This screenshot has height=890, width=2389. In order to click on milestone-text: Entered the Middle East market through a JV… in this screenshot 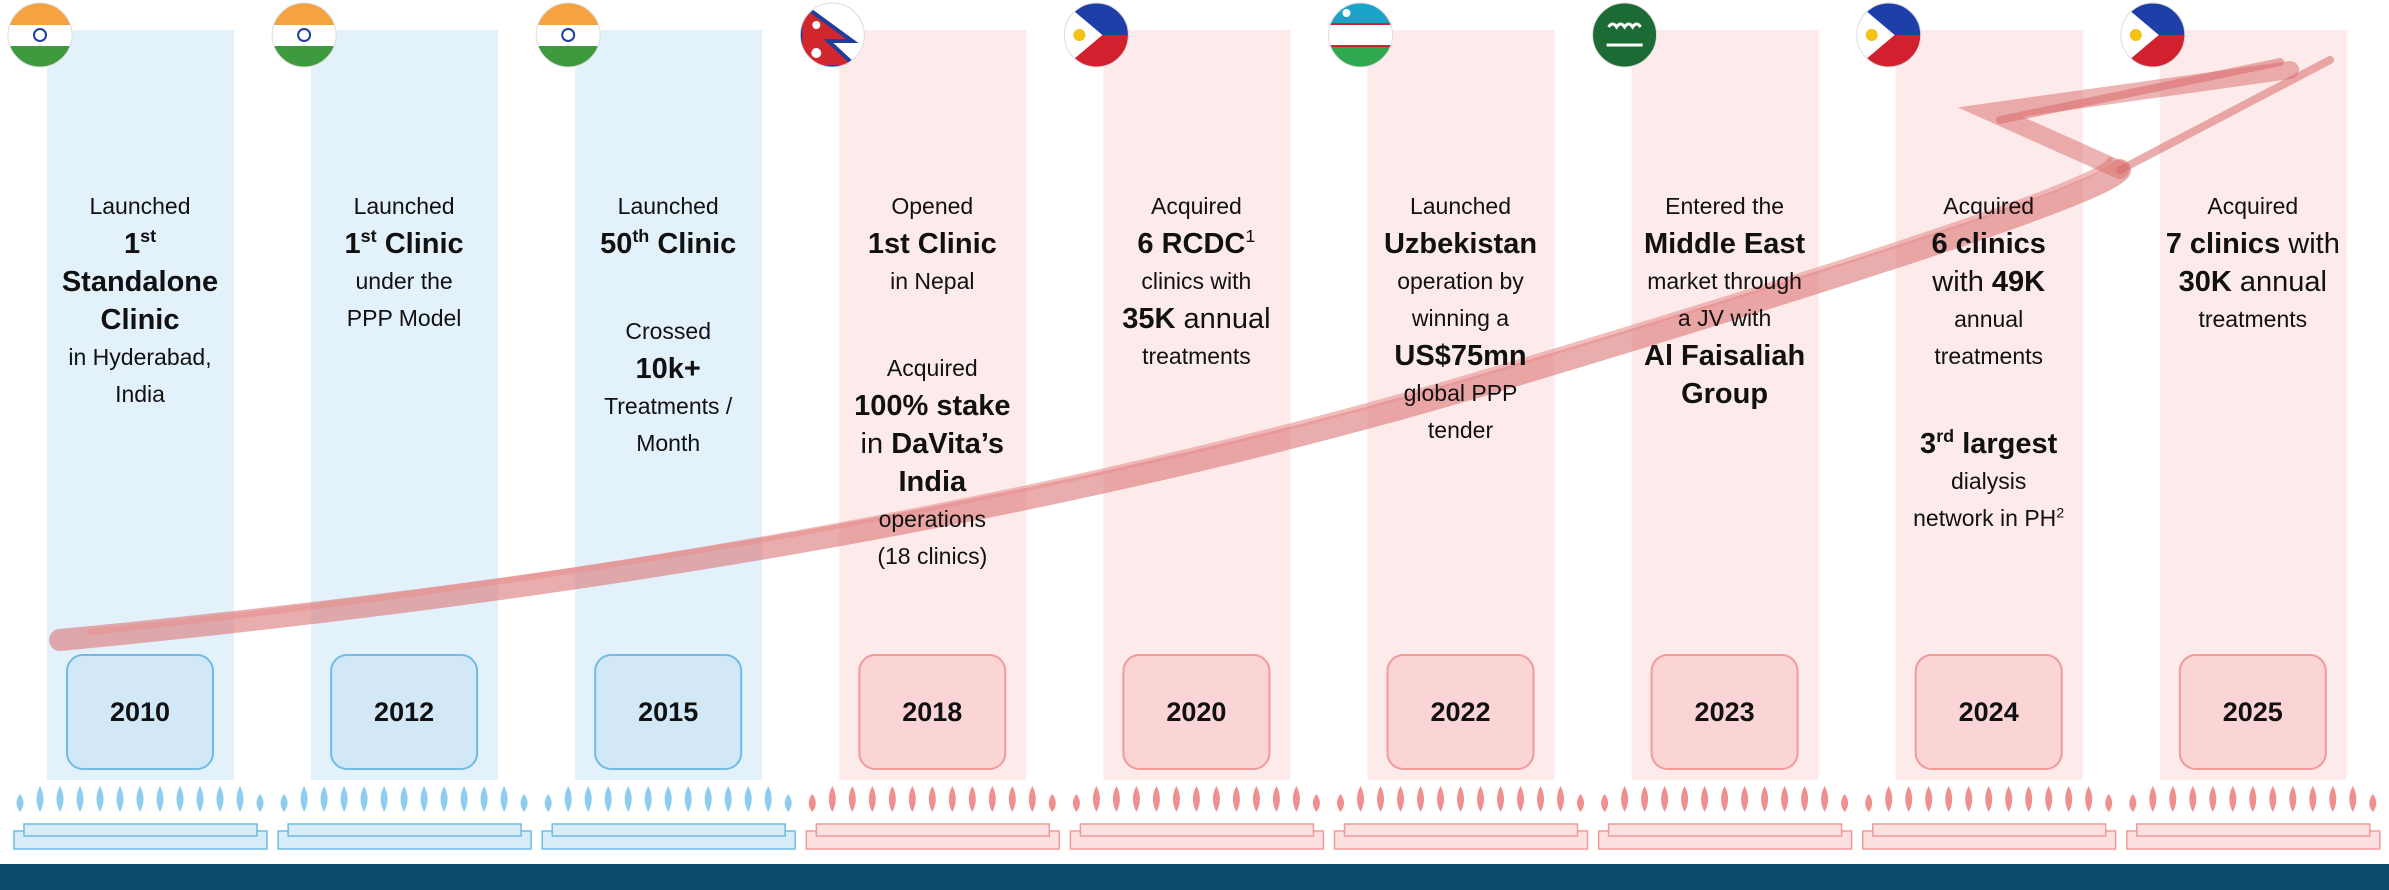, I will do `click(1725, 300)`.